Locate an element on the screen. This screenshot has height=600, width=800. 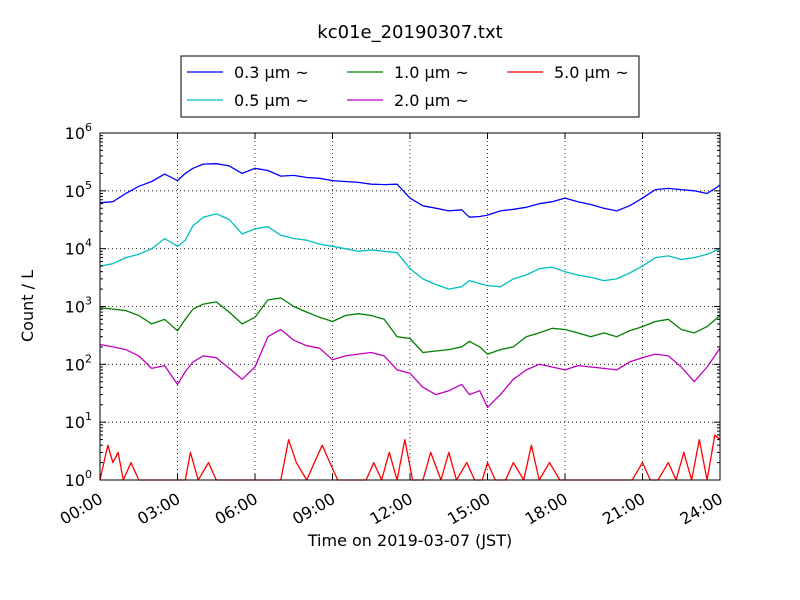
y-tick-exponent: 4 is located at coordinates (88, 243).